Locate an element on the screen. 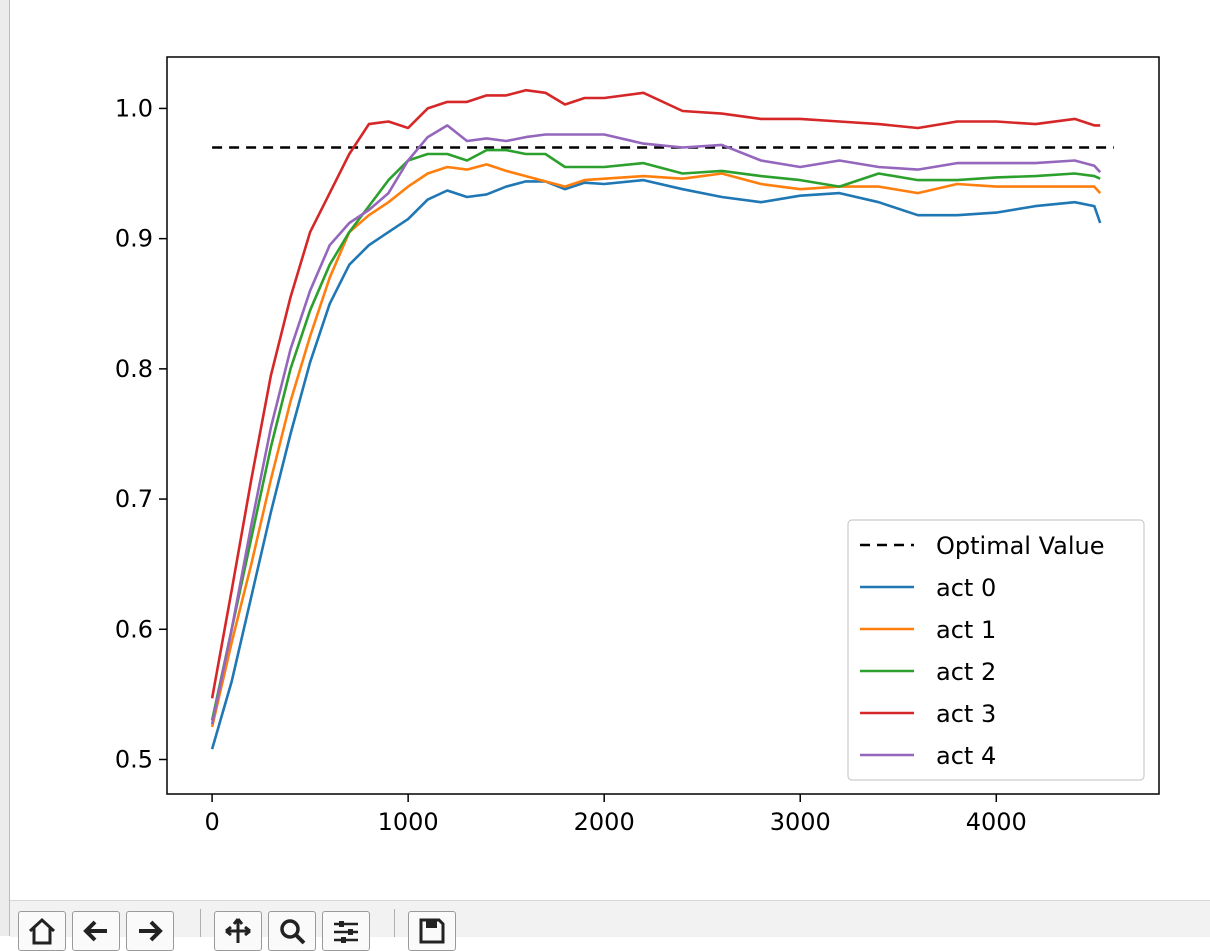  home-icon is located at coordinates (42, 931).